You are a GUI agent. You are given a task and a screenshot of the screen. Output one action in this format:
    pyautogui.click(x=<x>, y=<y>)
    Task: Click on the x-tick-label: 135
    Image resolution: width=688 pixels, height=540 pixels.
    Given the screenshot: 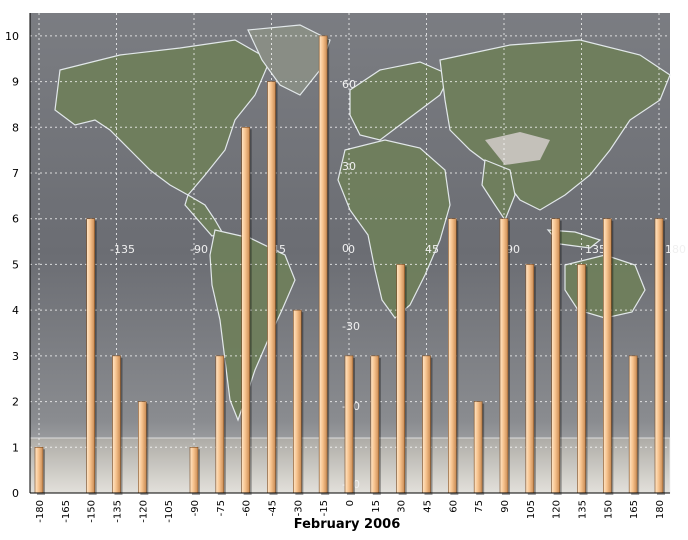 What is the action you would take?
    pyautogui.click(x=583, y=509)
    